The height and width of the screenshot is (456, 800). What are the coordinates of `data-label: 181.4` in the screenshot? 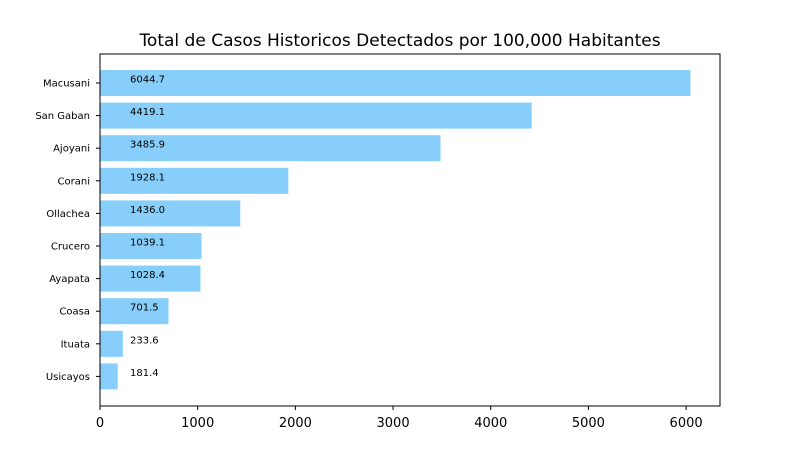 It's located at (144, 373).